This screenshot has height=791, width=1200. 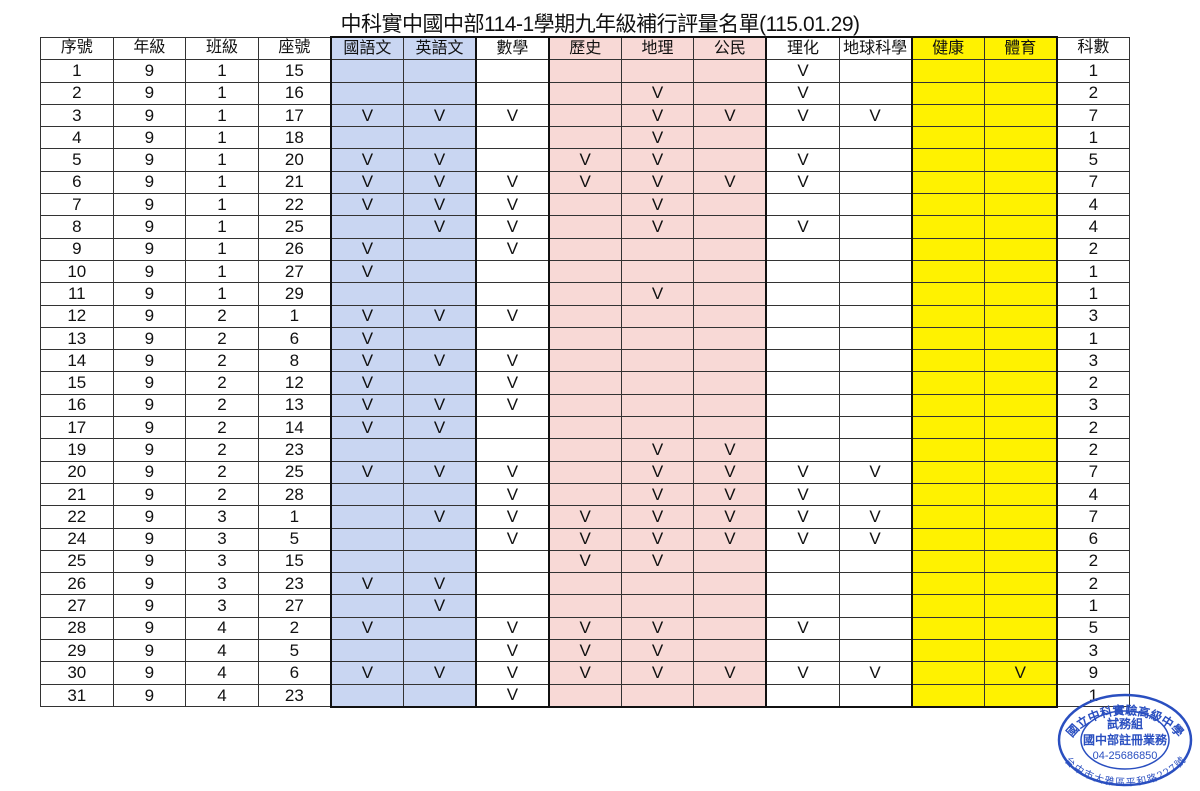 What do you see at coordinates (585, 628) in the screenshot?
I see `table-row: 28 9 4 2 V V V V V 5` at bounding box center [585, 628].